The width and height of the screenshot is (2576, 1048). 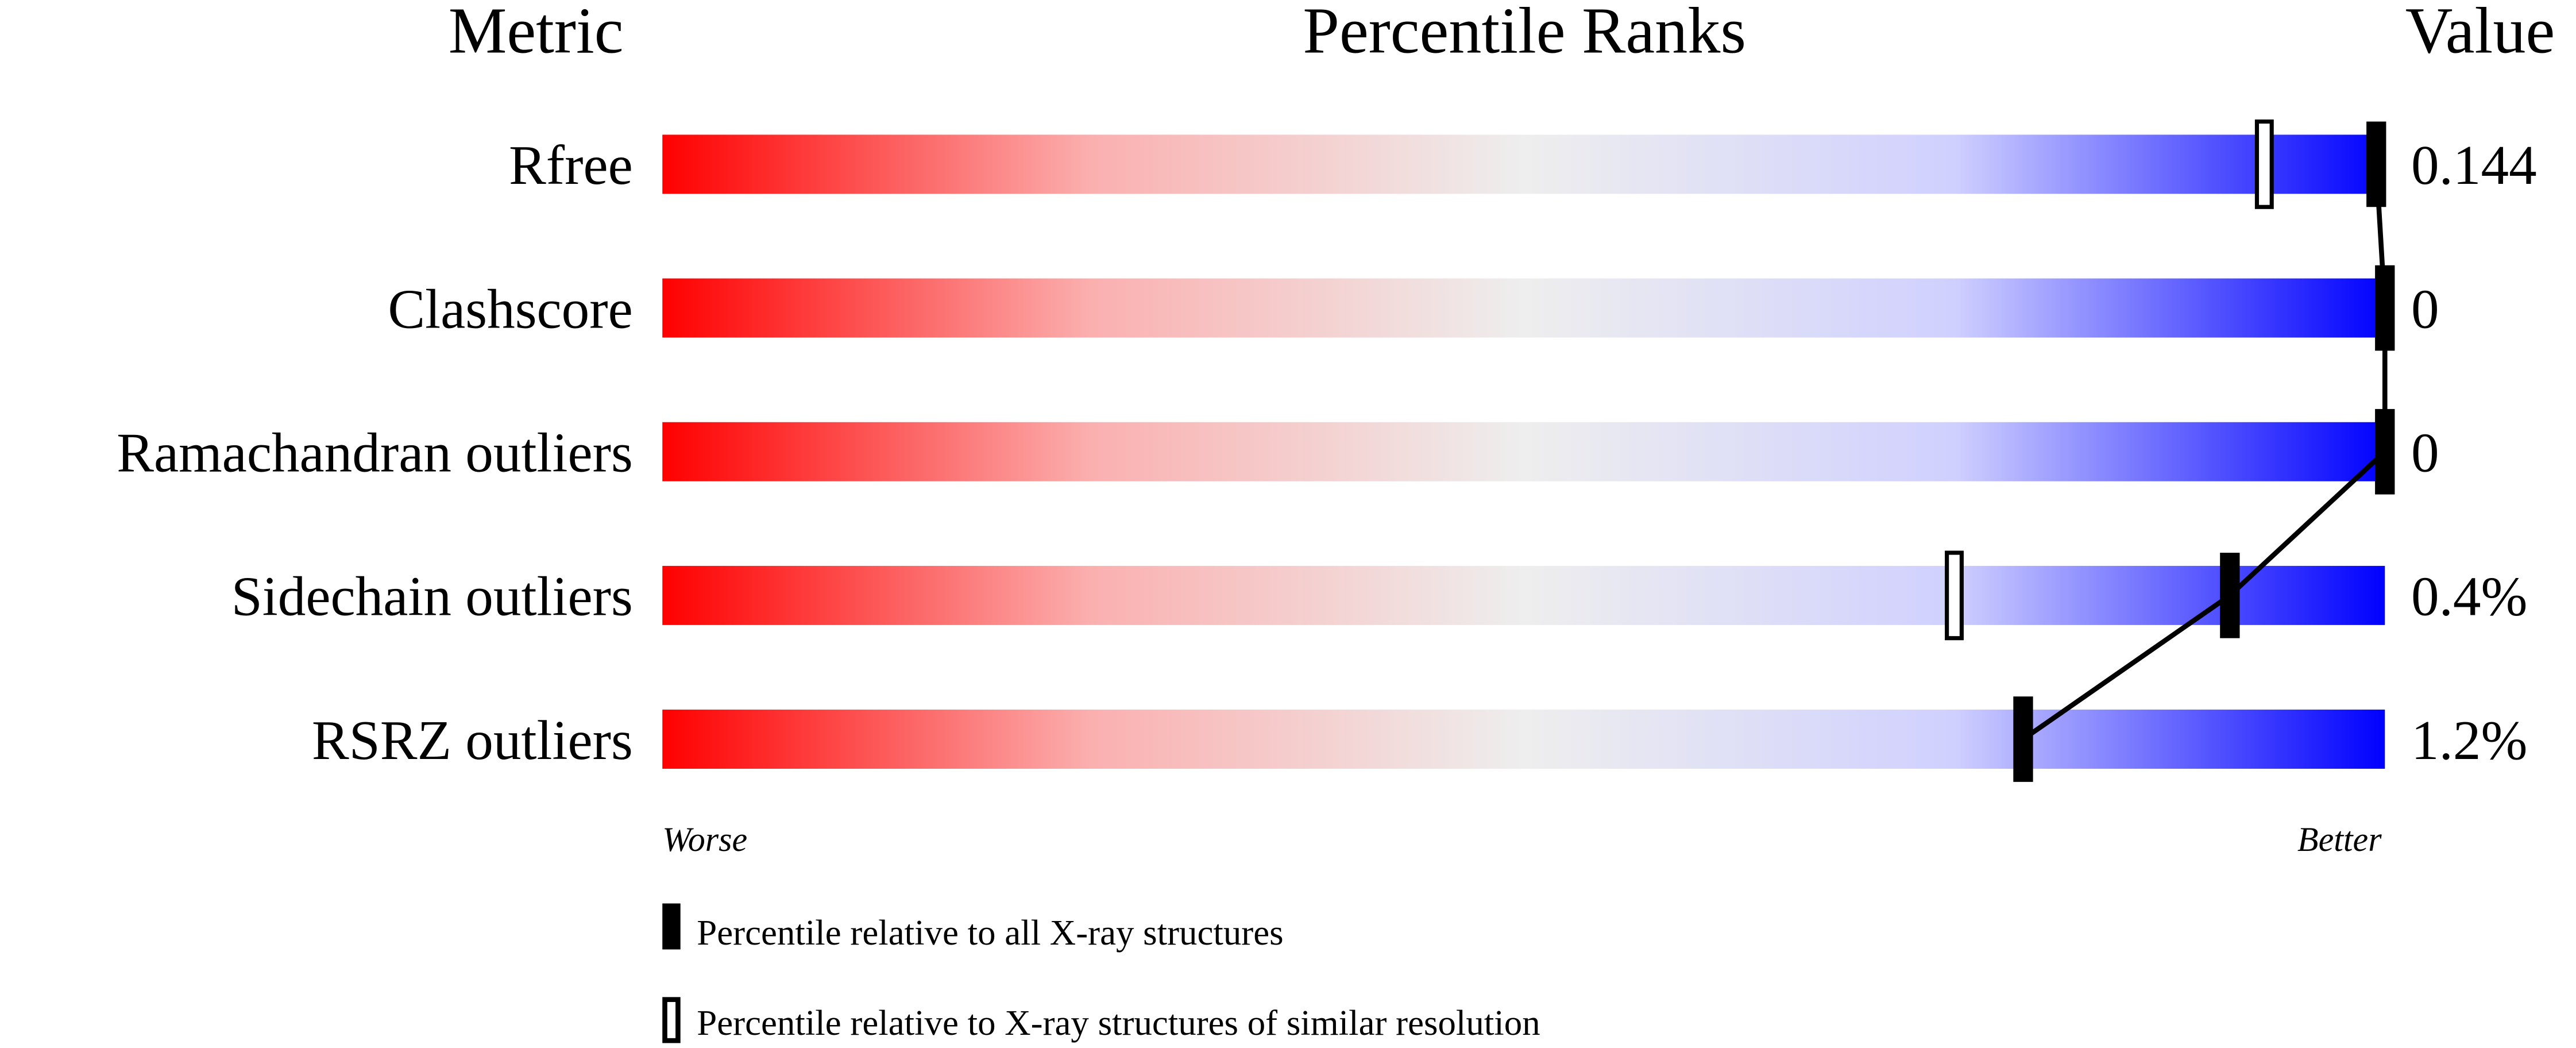 What do you see at coordinates (510, 309) in the screenshot?
I see `metric-label: Clashscore` at bounding box center [510, 309].